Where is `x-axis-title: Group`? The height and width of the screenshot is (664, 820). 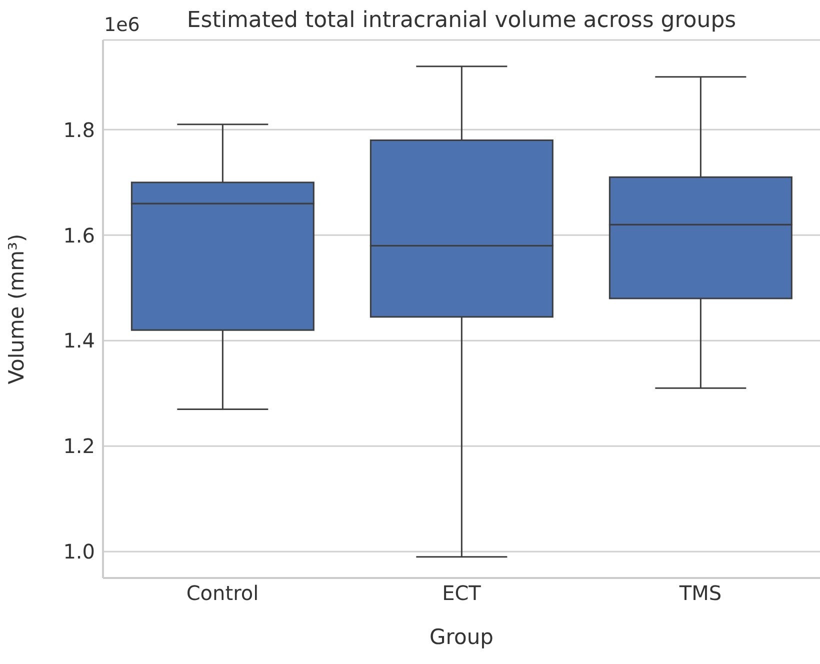 x-axis-title: Group is located at coordinates (462, 637).